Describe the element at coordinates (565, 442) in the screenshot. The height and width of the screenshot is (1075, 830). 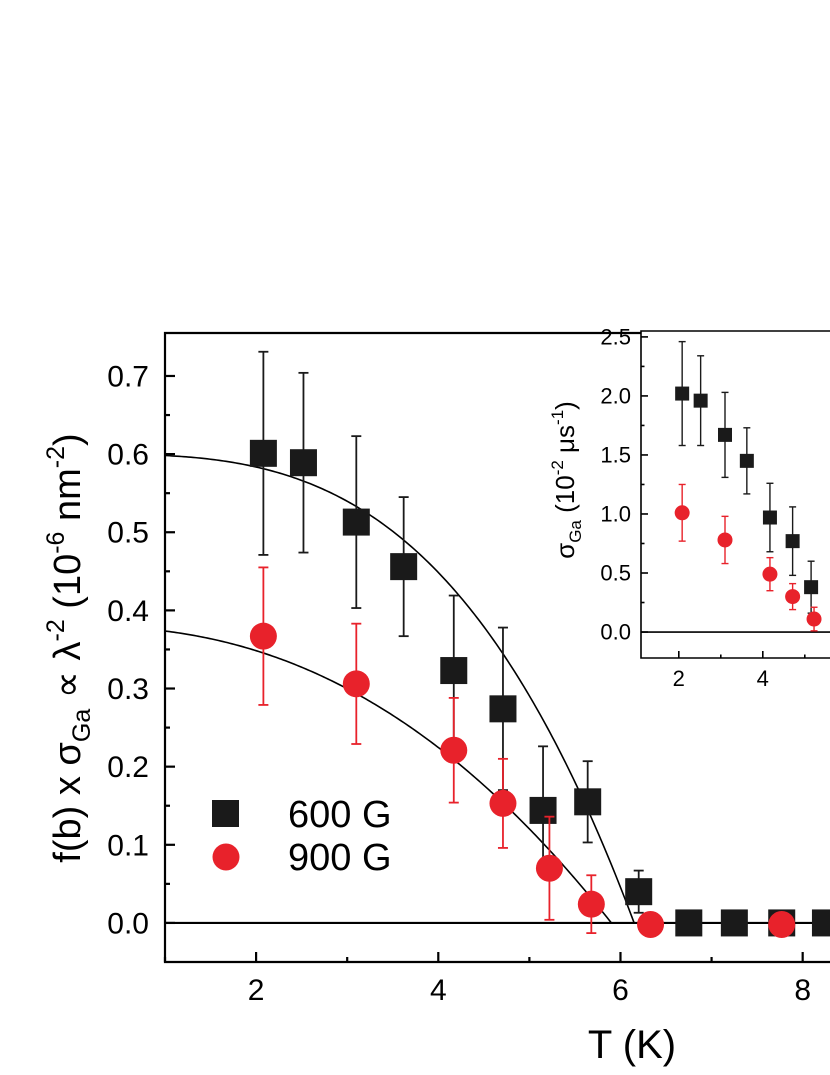
I see `inset-y-label-part: μs` at that location.